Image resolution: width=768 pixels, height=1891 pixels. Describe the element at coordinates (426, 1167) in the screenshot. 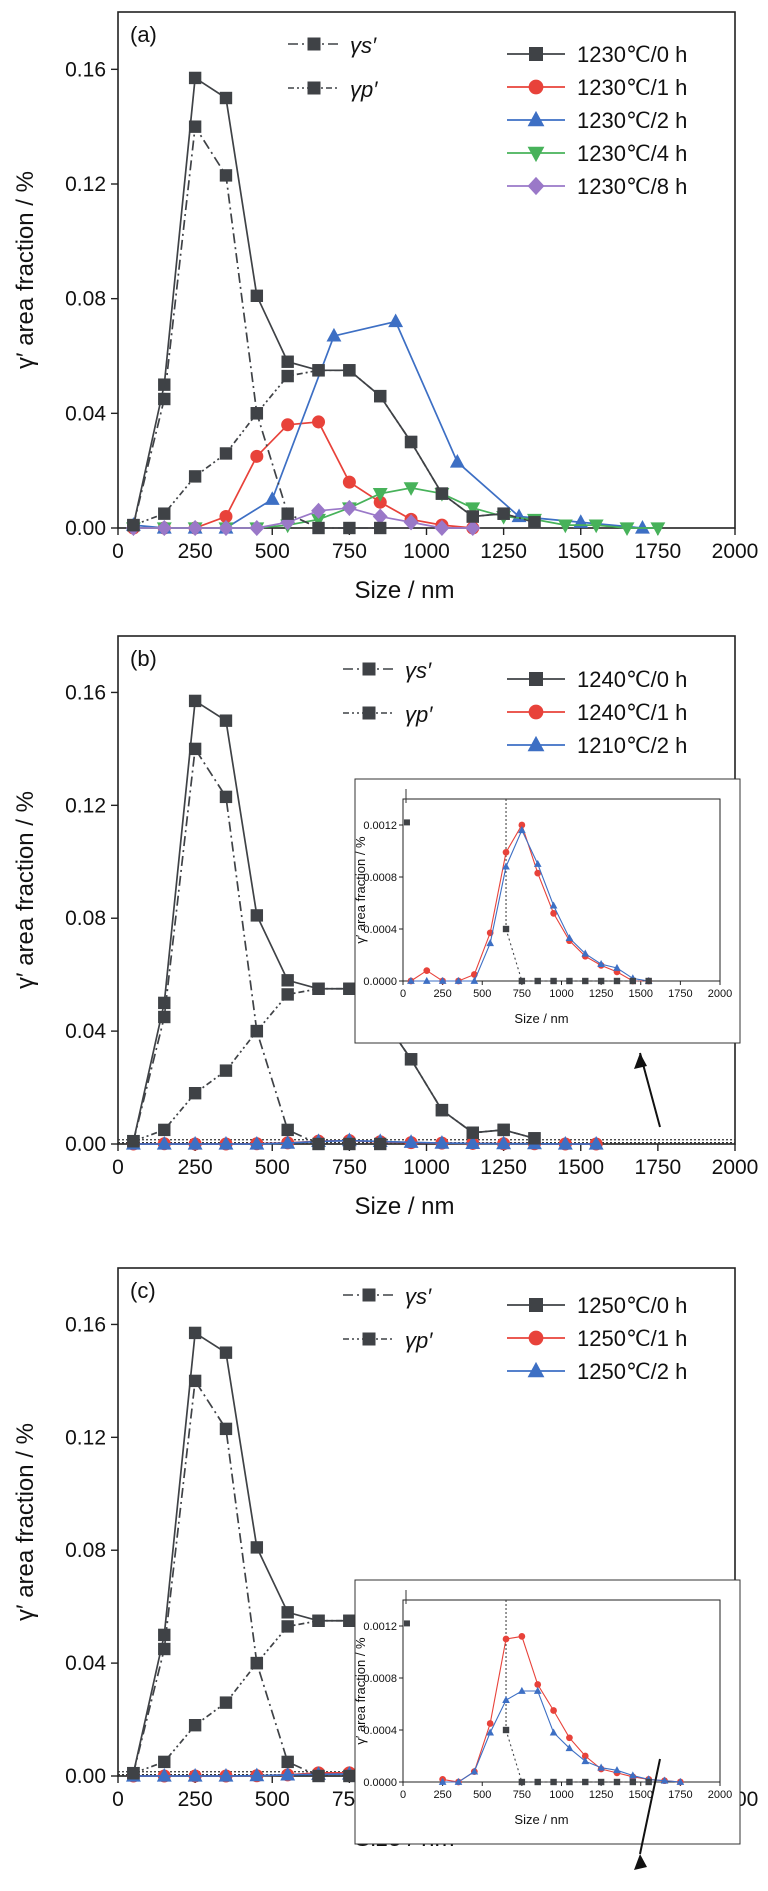

I see `x-tick-label: 1000` at that location.